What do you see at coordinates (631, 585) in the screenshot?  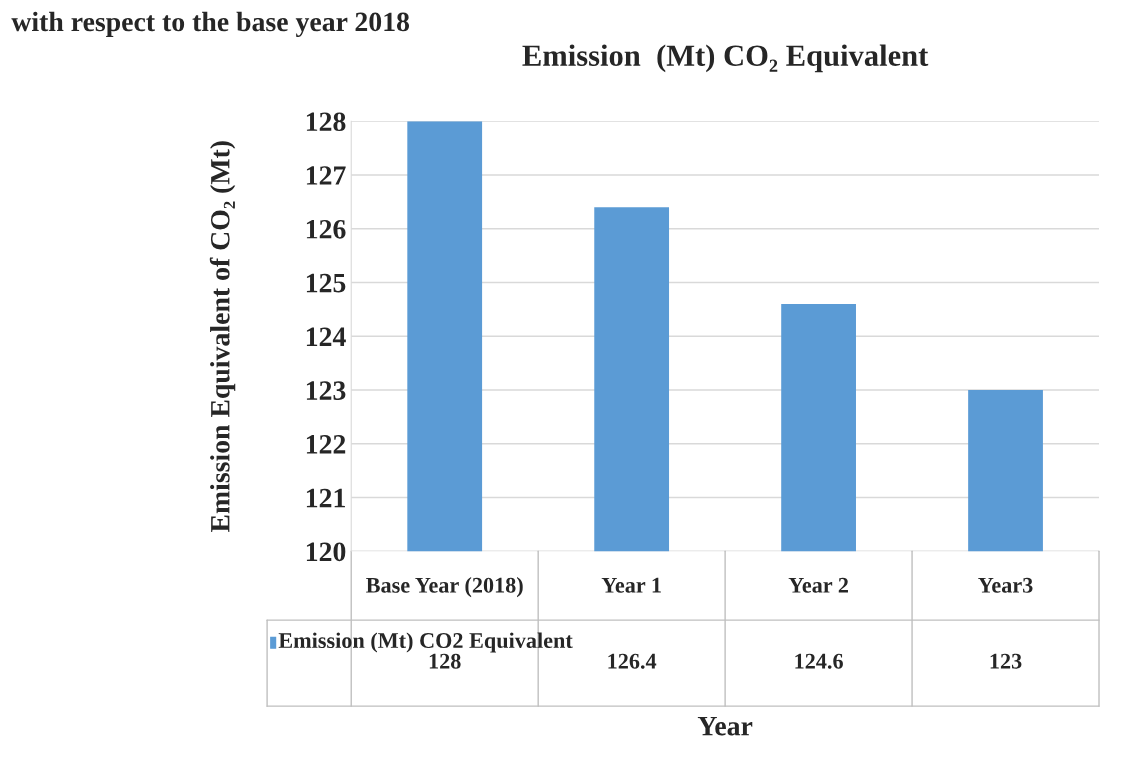 I see `x-tick-label: Year 1` at bounding box center [631, 585].